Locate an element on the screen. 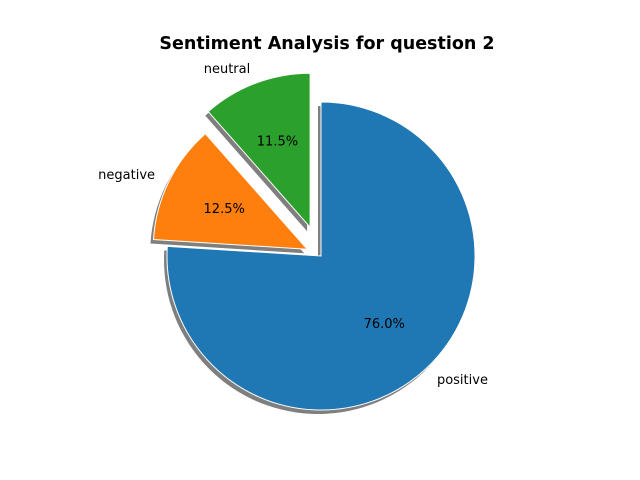 The height and width of the screenshot is (480, 640). slice-pct-label-negative: 12.5% is located at coordinates (224, 209).